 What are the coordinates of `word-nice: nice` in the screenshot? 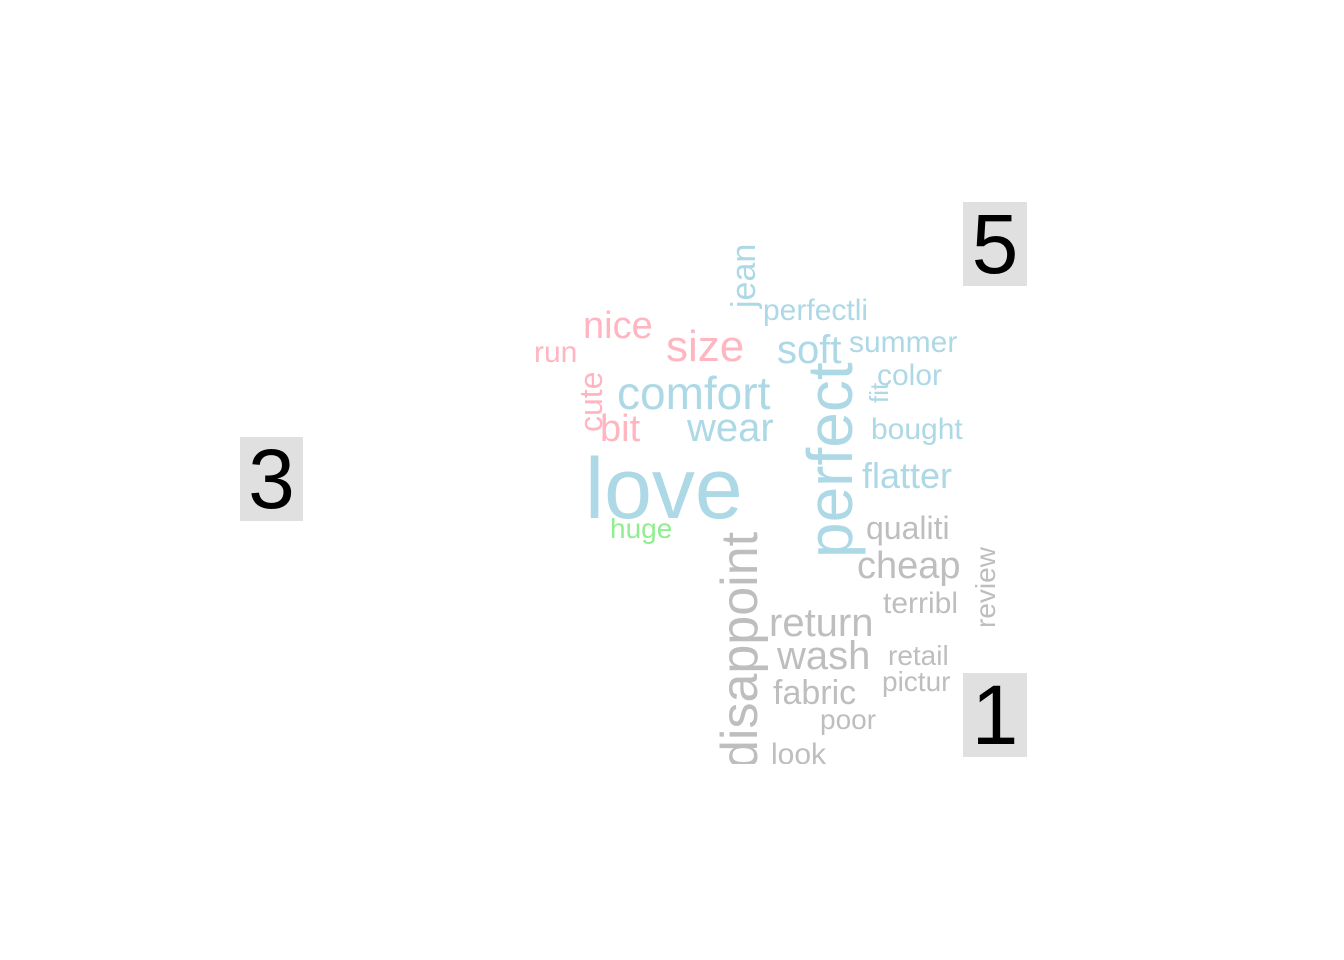 It's located at (618, 326).